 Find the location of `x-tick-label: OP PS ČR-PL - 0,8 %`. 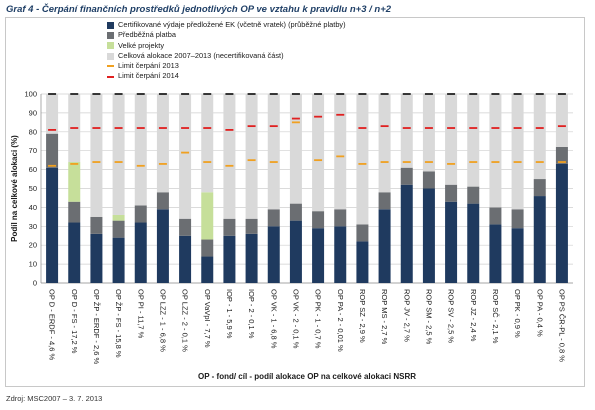

x-tick-label: OP PS ČR-PL - 0,8 % is located at coordinates (561, 325).